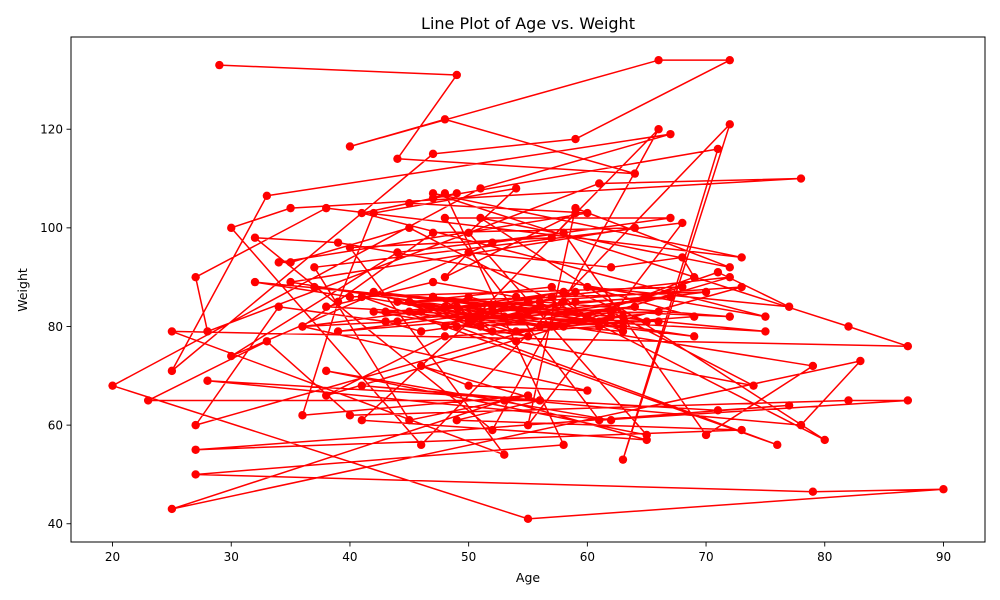 The width and height of the screenshot is (1000, 600). I want to click on chart-title: Line Plot of Age vs. Weight, so click(528, 23).